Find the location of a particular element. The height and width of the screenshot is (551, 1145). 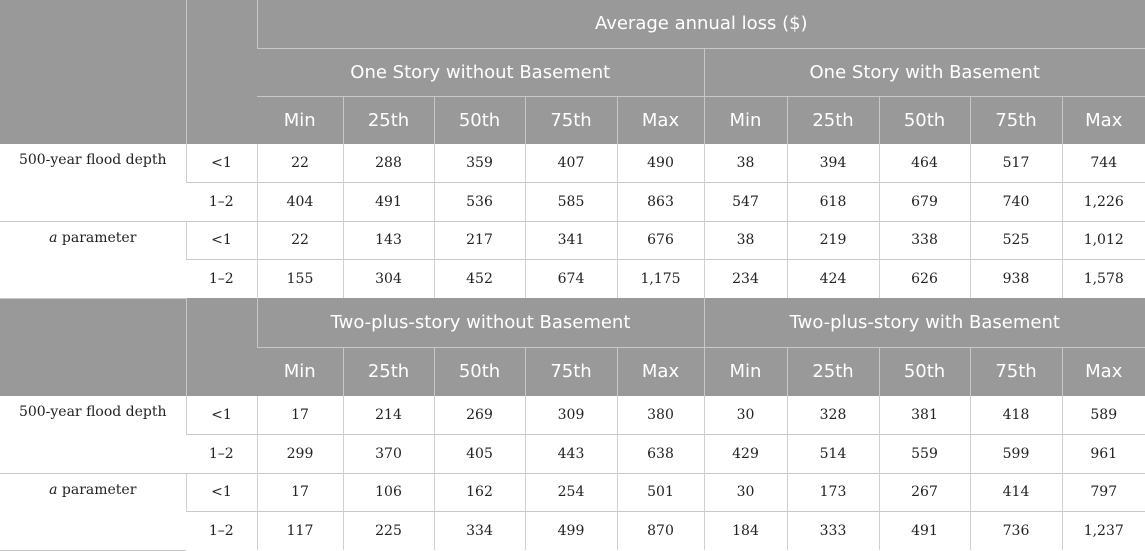

value-cell: 106 is located at coordinates (388, 492).